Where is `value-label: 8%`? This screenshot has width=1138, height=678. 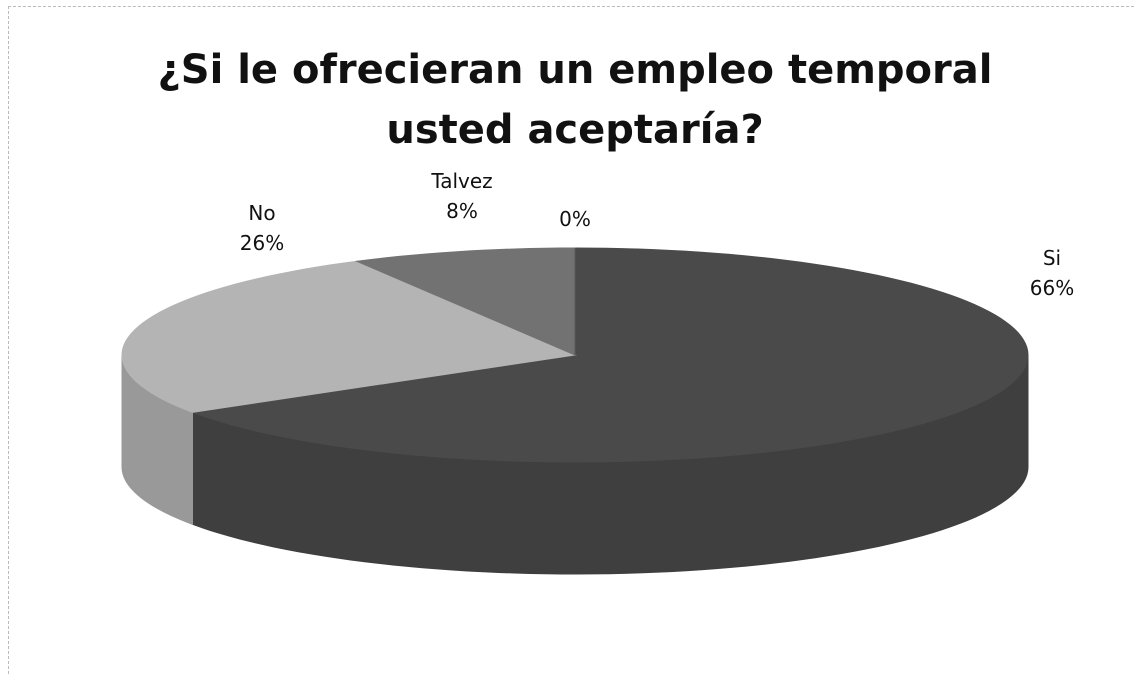 value-label: 8% is located at coordinates (462, 211).